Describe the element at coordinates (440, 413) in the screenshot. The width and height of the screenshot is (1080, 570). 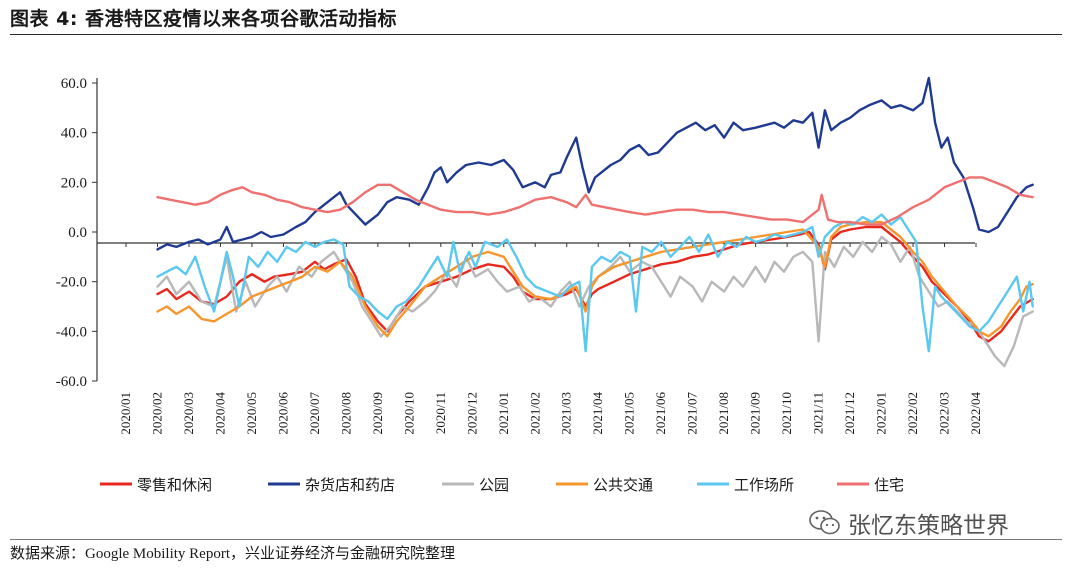
I see `x-tick-label: 2020/11` at that location.